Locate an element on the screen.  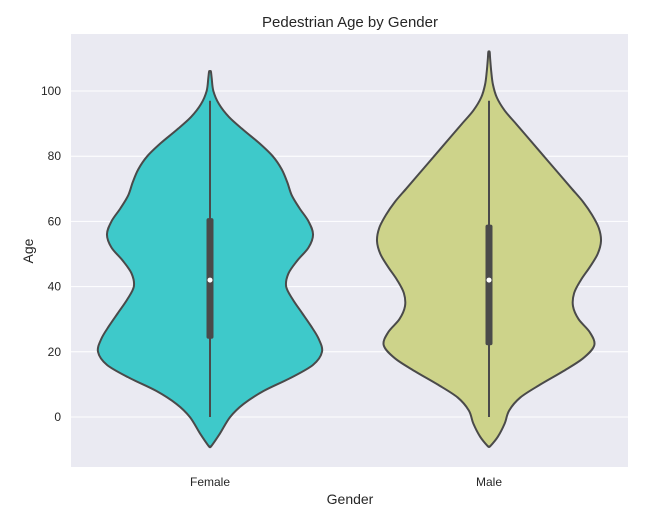
y-axis-label: Age is located at coordinates (28, 250).